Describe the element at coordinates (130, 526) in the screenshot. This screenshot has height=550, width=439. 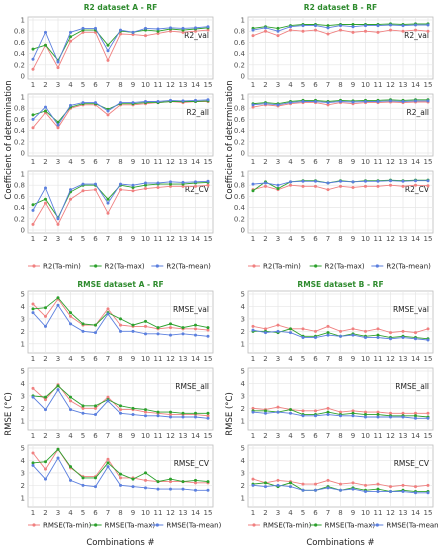
I see `legend-label: RMSE(Ta-max)` at that location.